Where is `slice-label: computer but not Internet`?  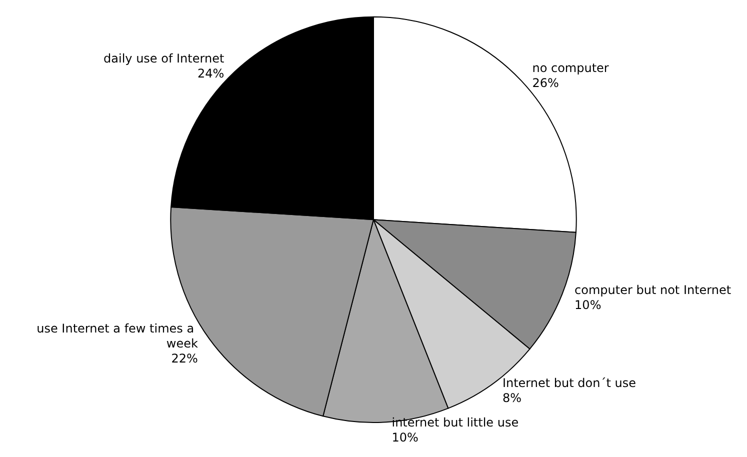
slice-label: computer but not Internet is located at coordinates (653, 289).